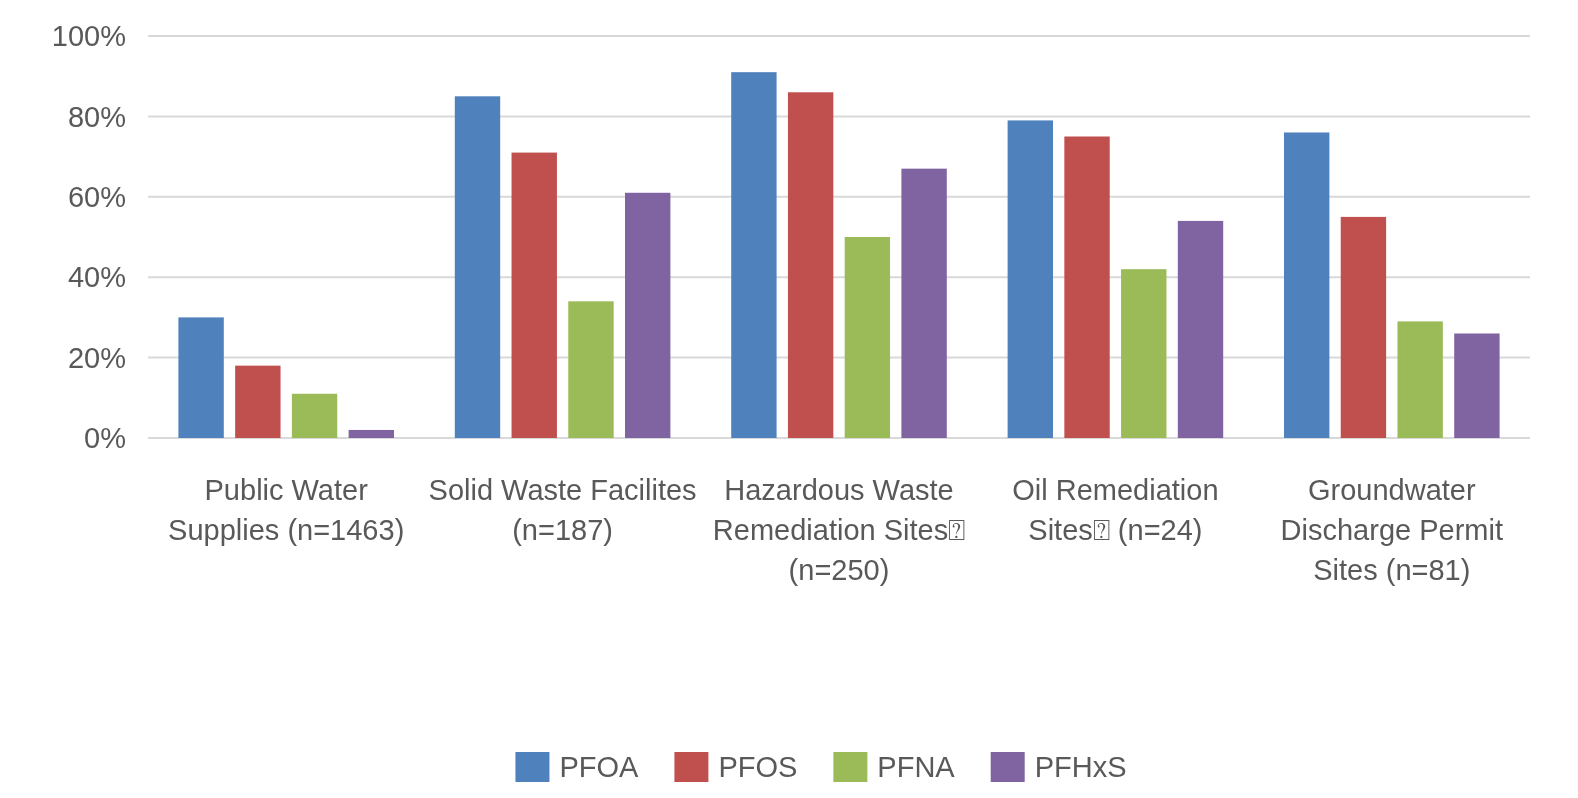  I want to click on legend-label: PFHxS, so click(1080, 767).